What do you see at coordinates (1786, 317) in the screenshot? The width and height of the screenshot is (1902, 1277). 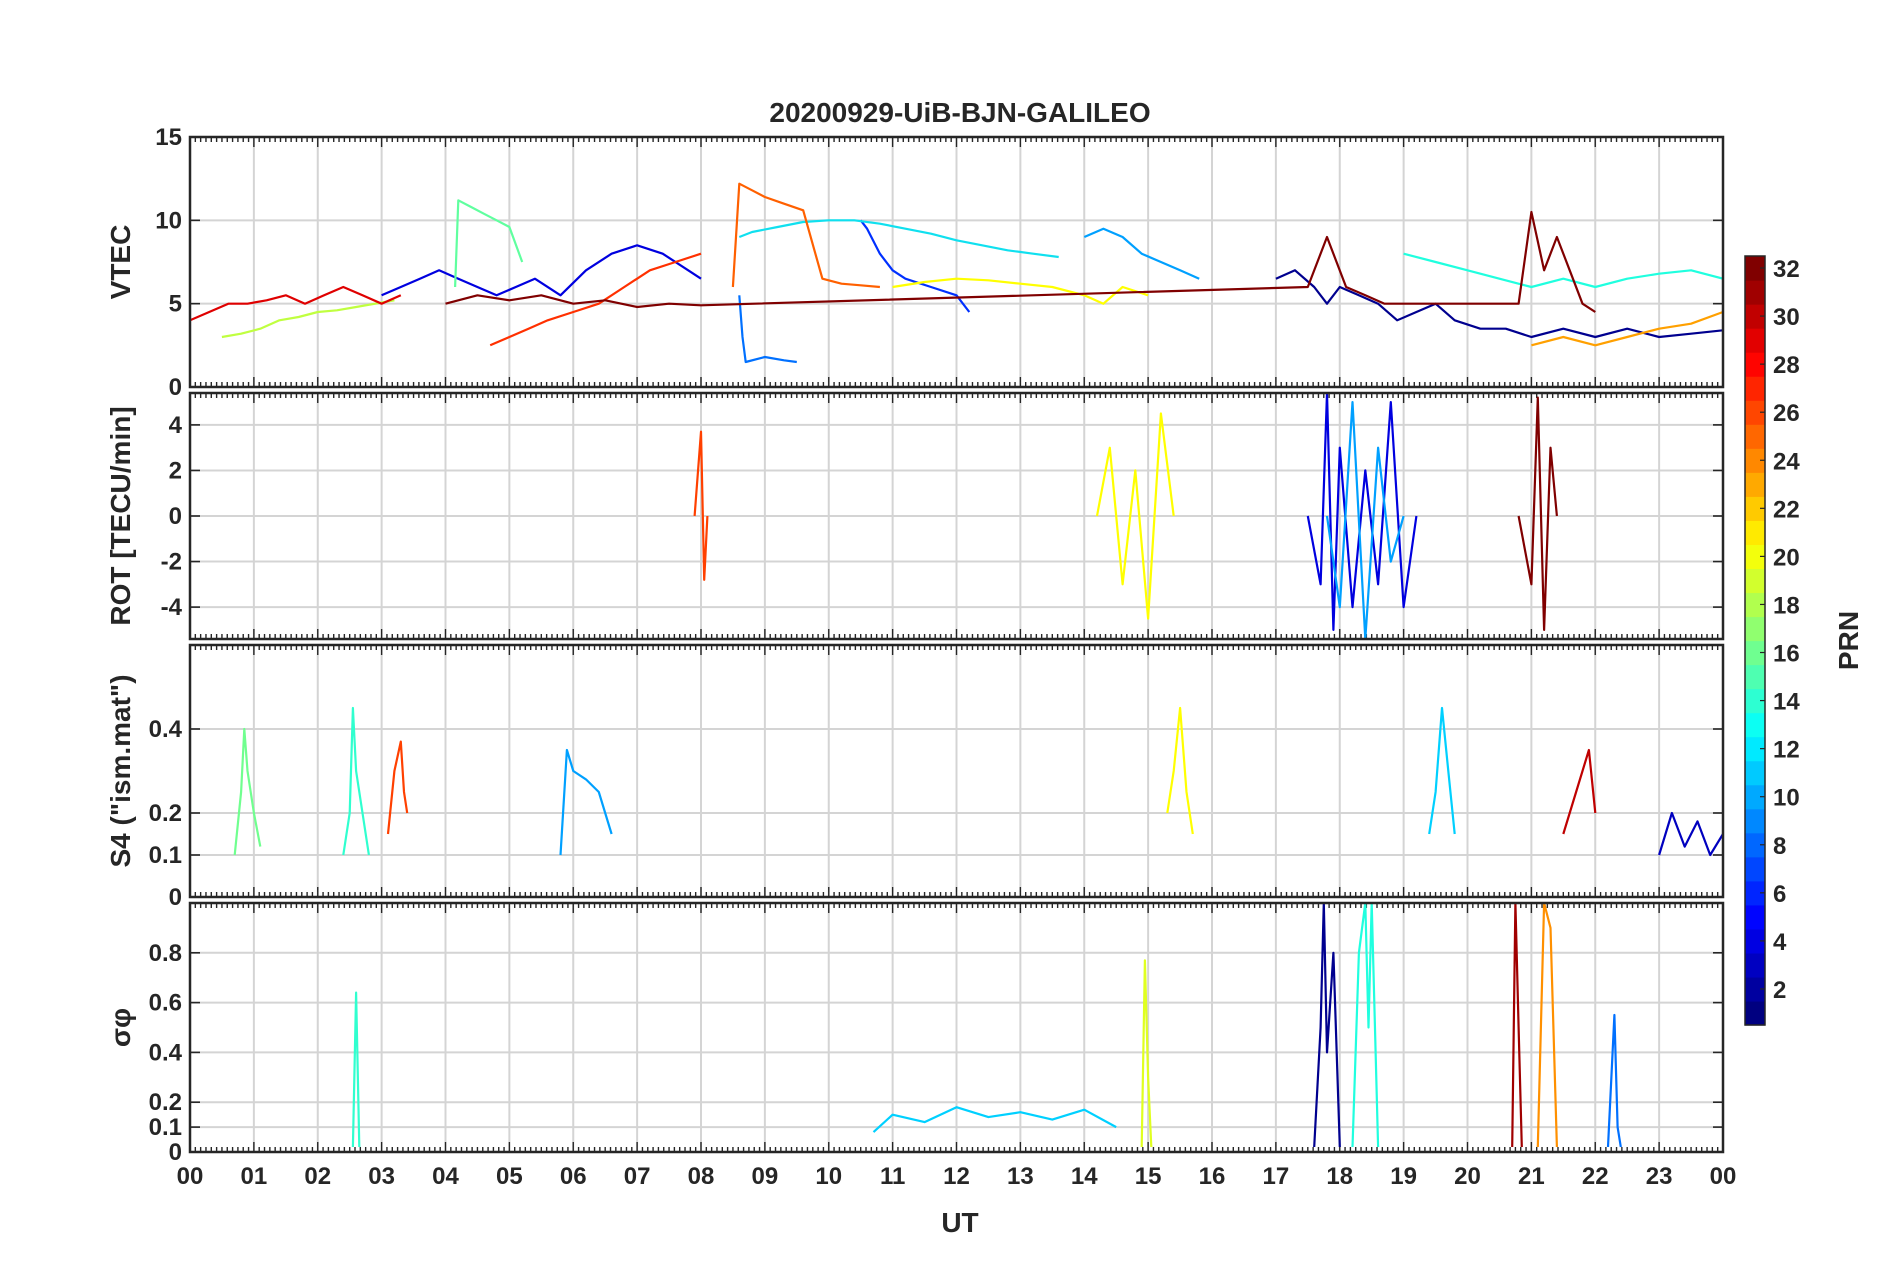 I see `colorbar-tick-label: 30` at bounding box center [1786, 317].